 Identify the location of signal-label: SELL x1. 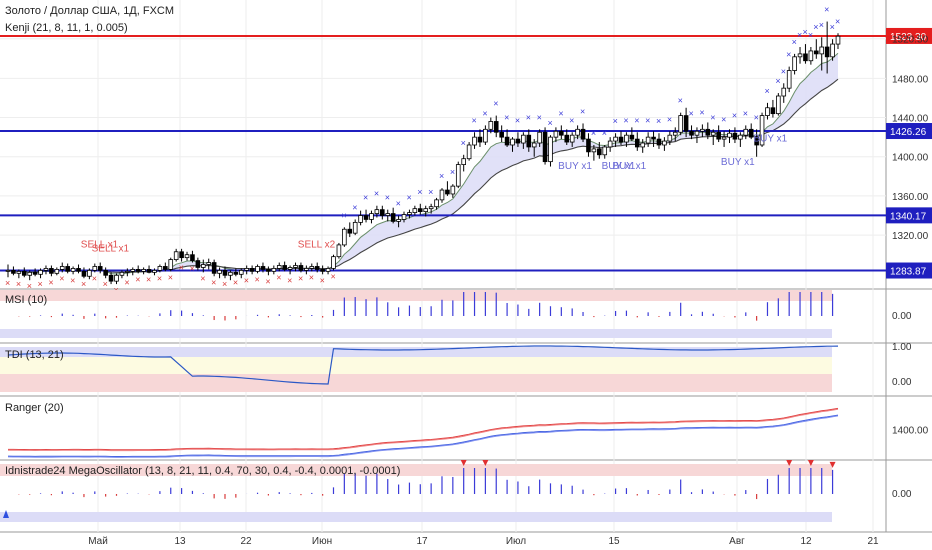
(111, 248).